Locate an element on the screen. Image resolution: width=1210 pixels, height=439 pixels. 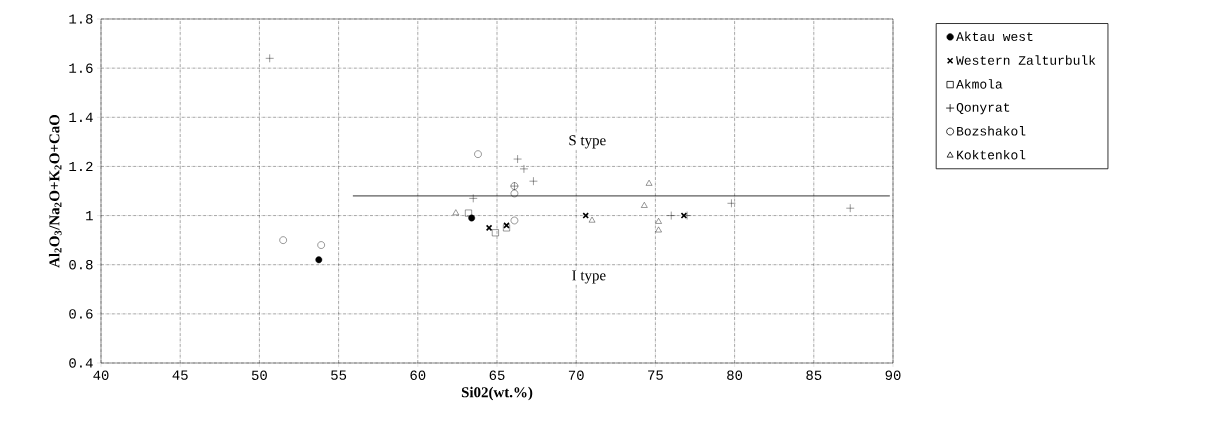
x-tick-label: 40 is located at coordinates (101, 375).